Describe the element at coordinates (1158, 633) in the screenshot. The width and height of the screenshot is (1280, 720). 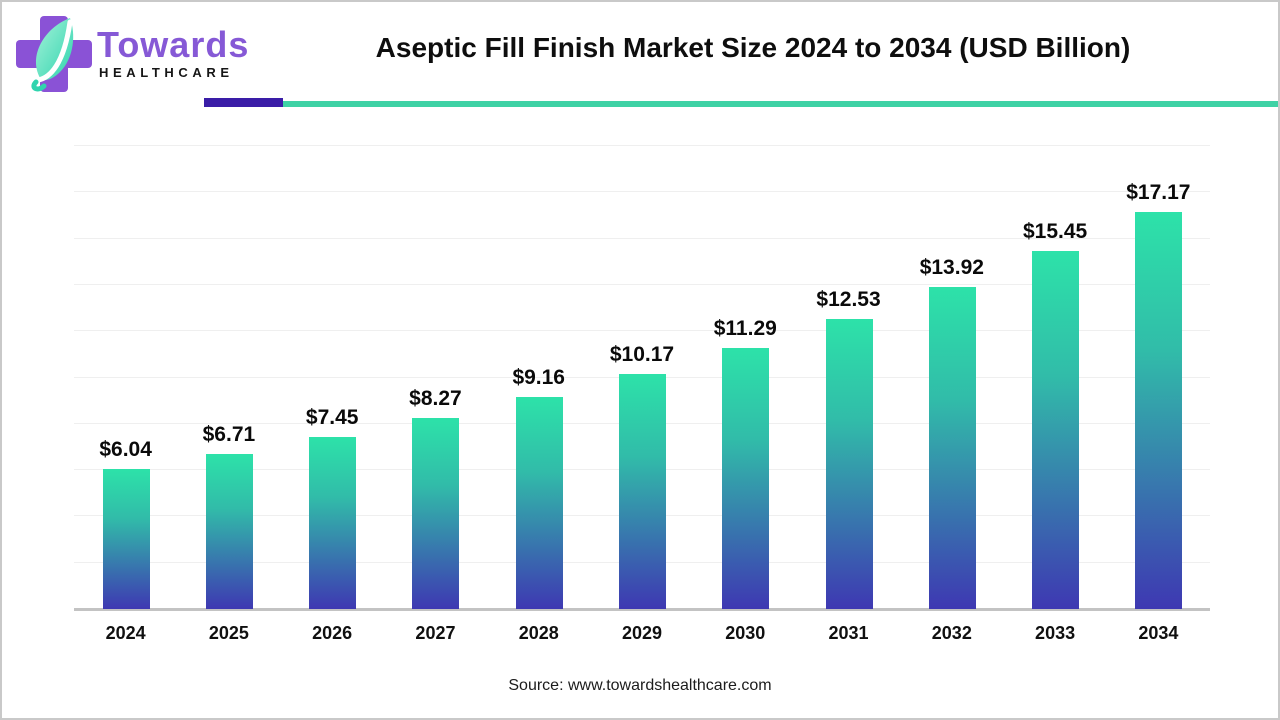
I see `x-axis-label: 2034` at that location.